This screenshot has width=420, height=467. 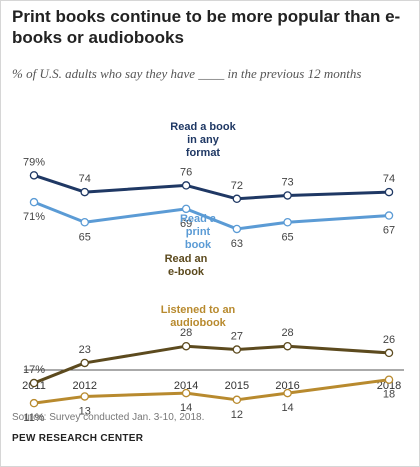 I want to click on data-label: 12, so click(x=237, y=415).